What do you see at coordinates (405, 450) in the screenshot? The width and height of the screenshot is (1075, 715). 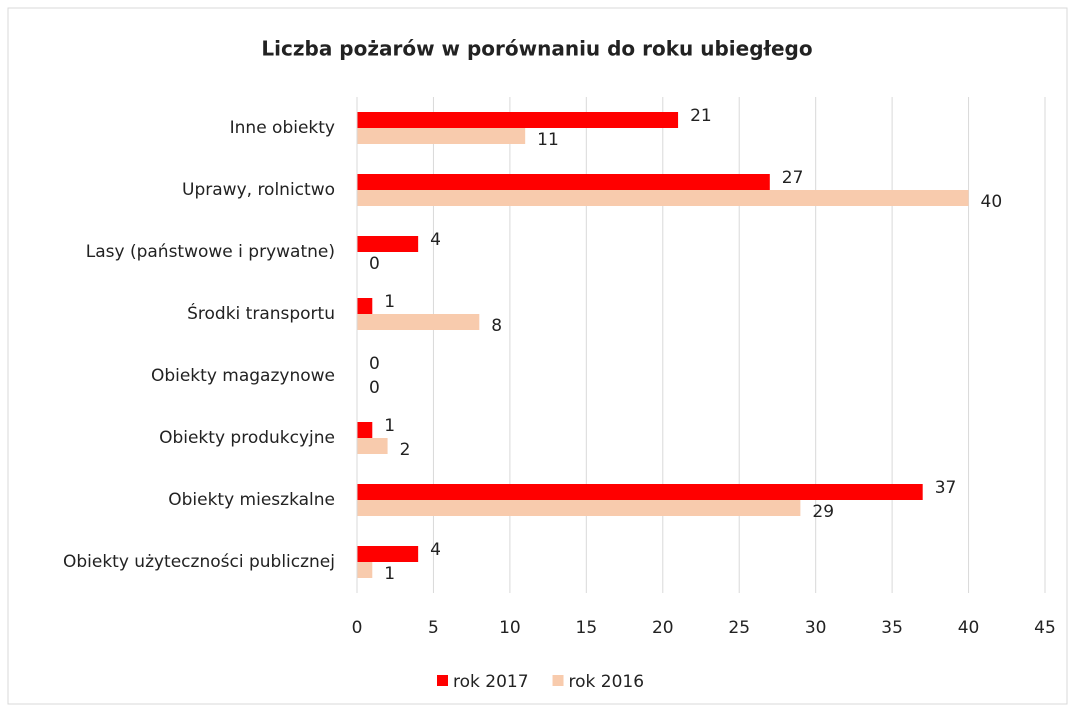 I see `data-label: 2` at bounding box center [405, 450].